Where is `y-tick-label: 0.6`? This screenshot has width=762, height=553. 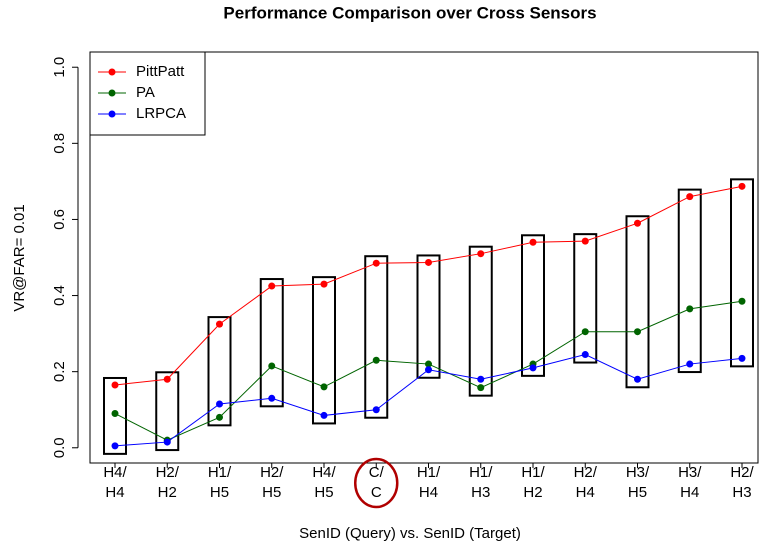
y-tick-label: 0.6 is located at coordinates (59, 219).